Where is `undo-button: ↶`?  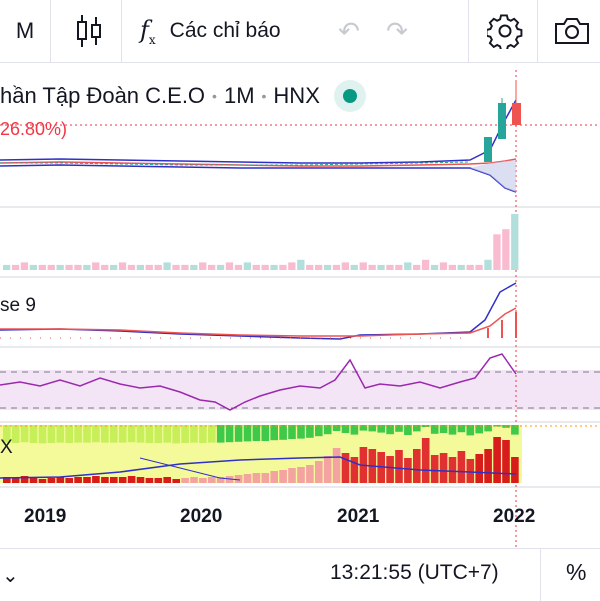
undo-button: ↶ is located at coordinates (349, 31).